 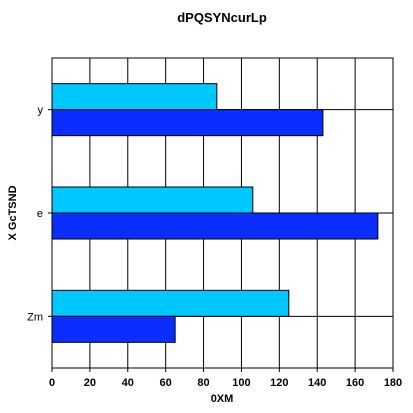 What do you see at coordinates (203, 383) in the screenshot?
I see `x-tick-label-4: 80` at bounding box center [203, 383].